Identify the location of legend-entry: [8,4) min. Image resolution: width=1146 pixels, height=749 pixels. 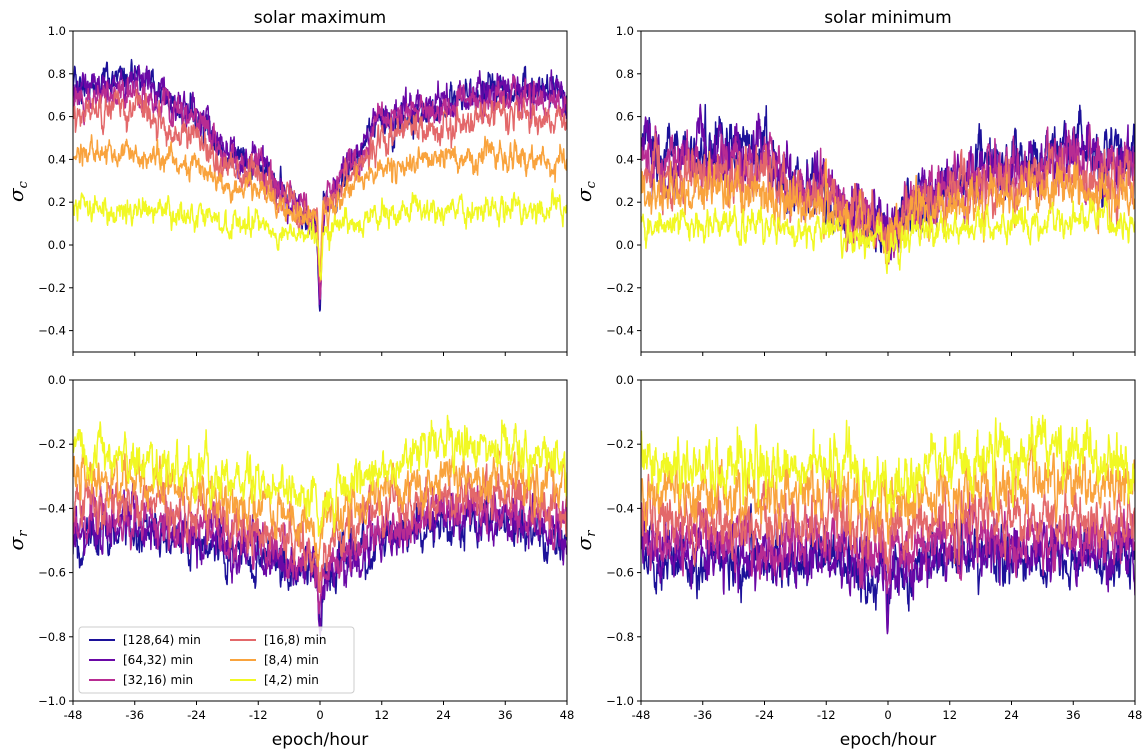
(291, 660).